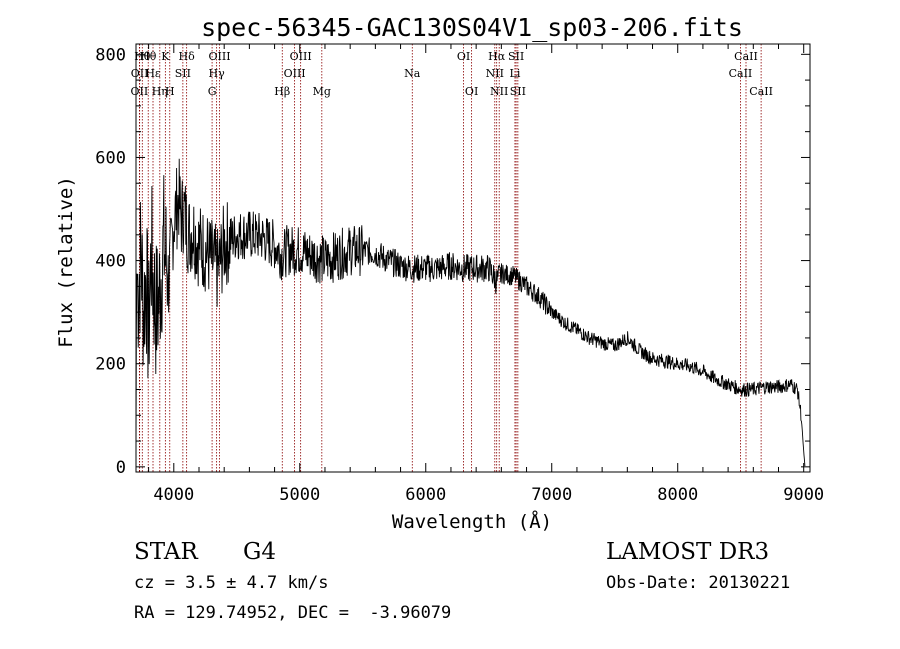  Describe the element at coordinates (472, 521) in the screenshot. I see `x-axis-label: Wavelength (Å)` at that location.